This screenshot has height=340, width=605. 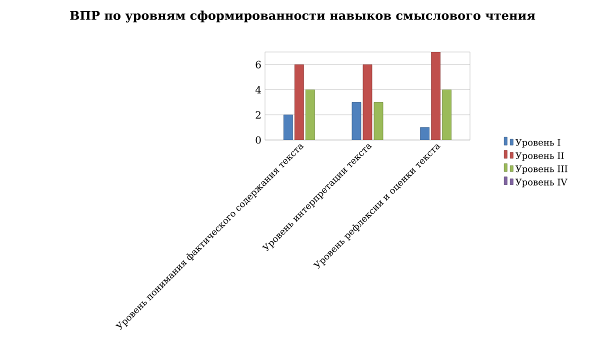 I want to click on y-tick-label: 0, so click(x=258, y=140).